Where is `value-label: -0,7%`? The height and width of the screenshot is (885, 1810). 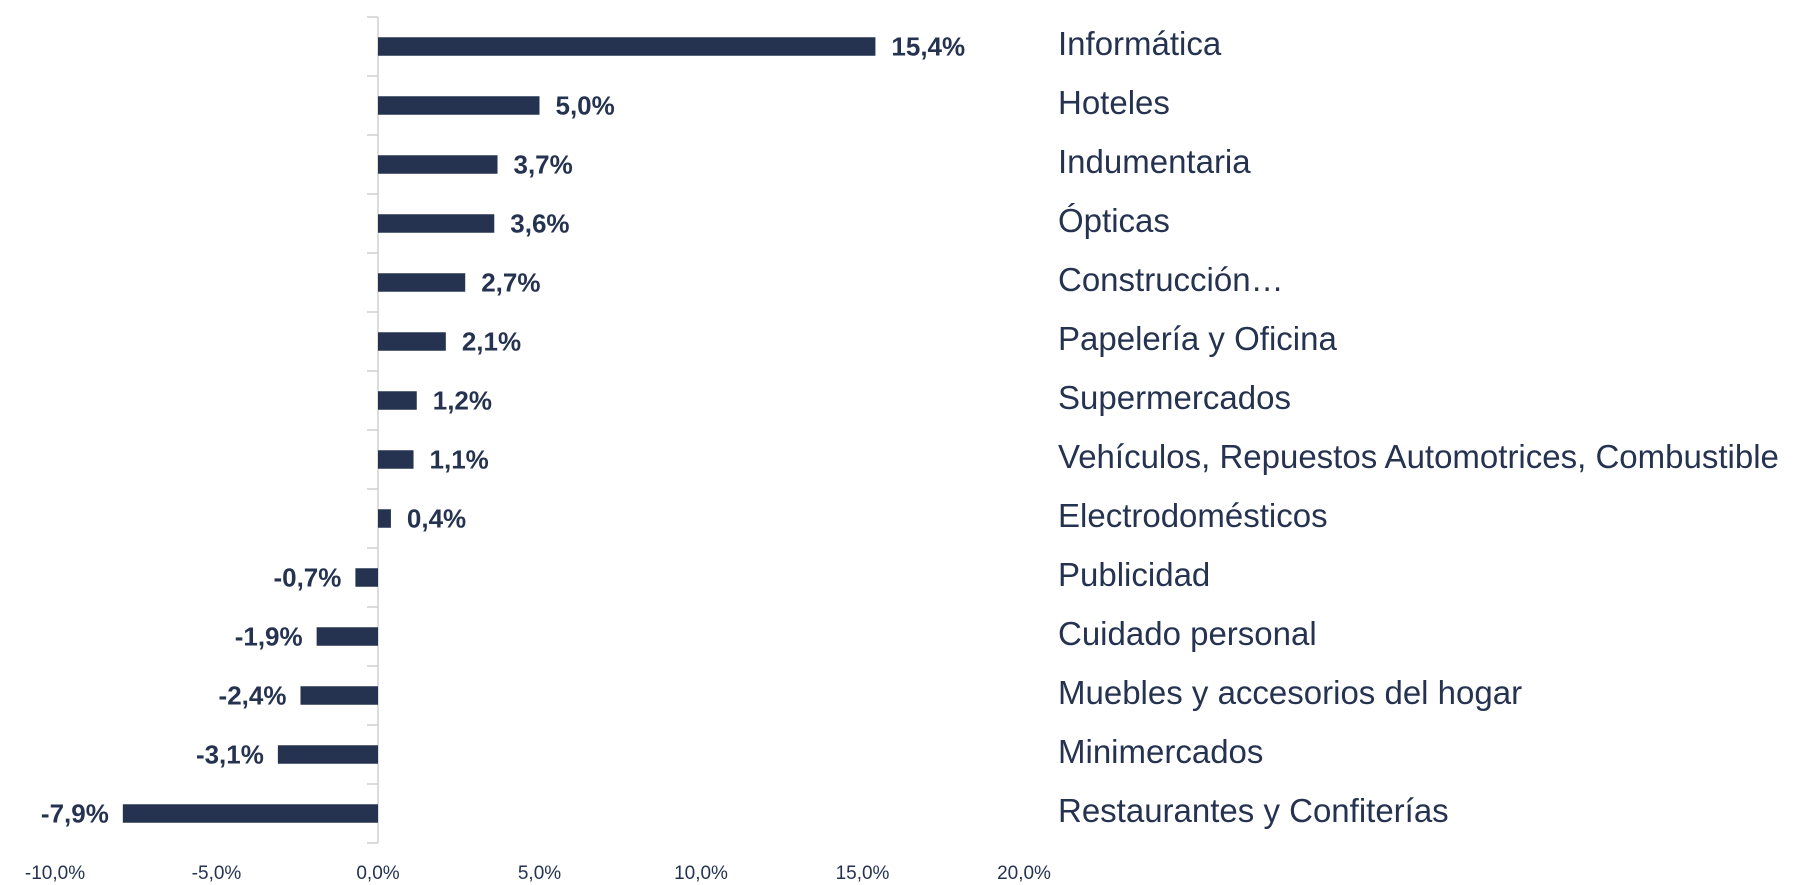 value-label: -0,7% is located at coordinates (307, 577).